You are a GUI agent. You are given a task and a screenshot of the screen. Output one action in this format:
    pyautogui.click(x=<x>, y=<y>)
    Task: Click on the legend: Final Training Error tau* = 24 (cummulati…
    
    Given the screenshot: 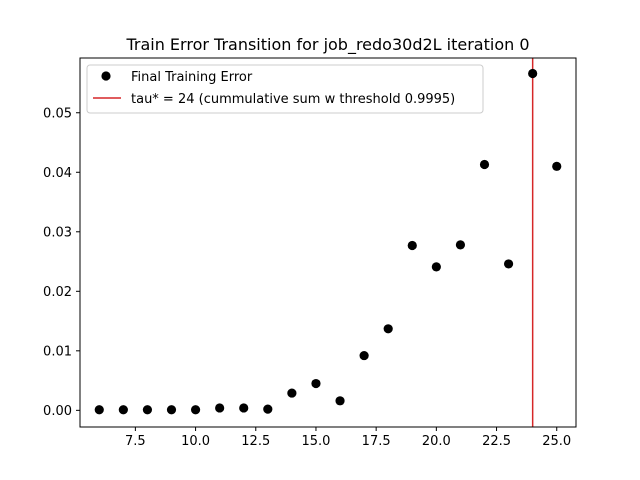 What is the action you would take?
    pyautogui.click(x=285, y=89)
    